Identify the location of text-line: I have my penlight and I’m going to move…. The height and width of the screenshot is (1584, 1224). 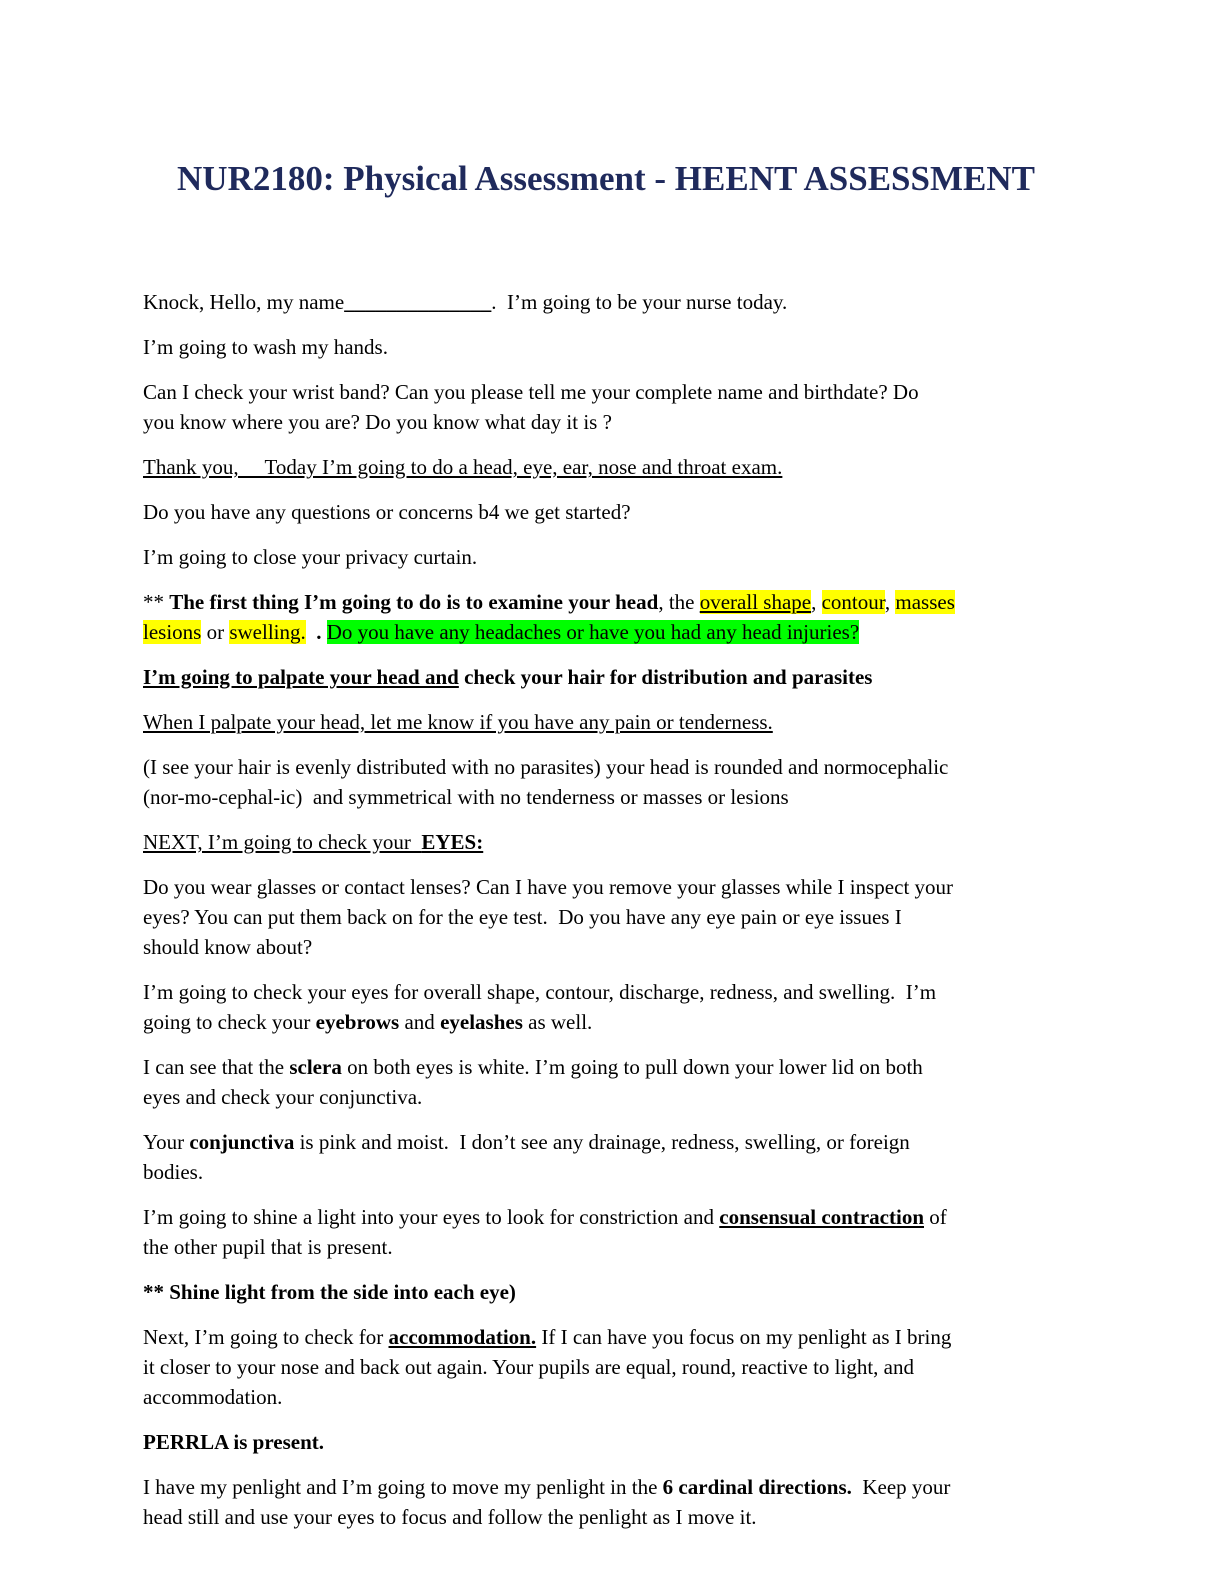
(613, 1487).